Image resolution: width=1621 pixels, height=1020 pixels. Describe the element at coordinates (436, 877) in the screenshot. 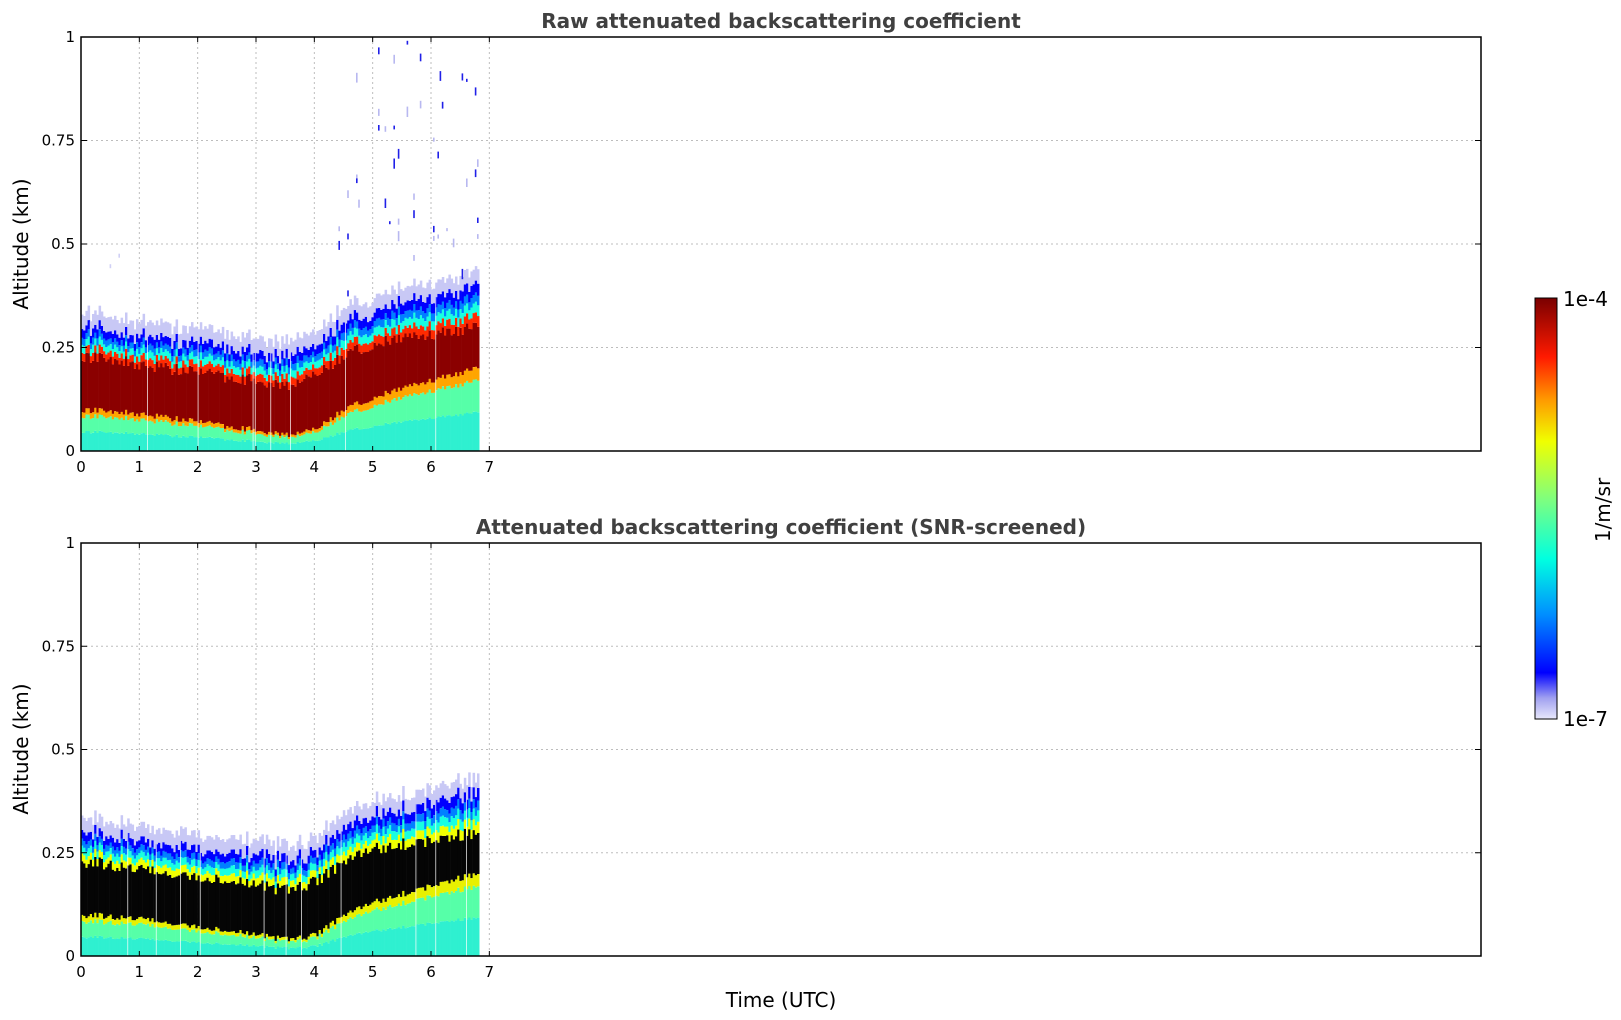

I see `heatmap-gap` at that location.